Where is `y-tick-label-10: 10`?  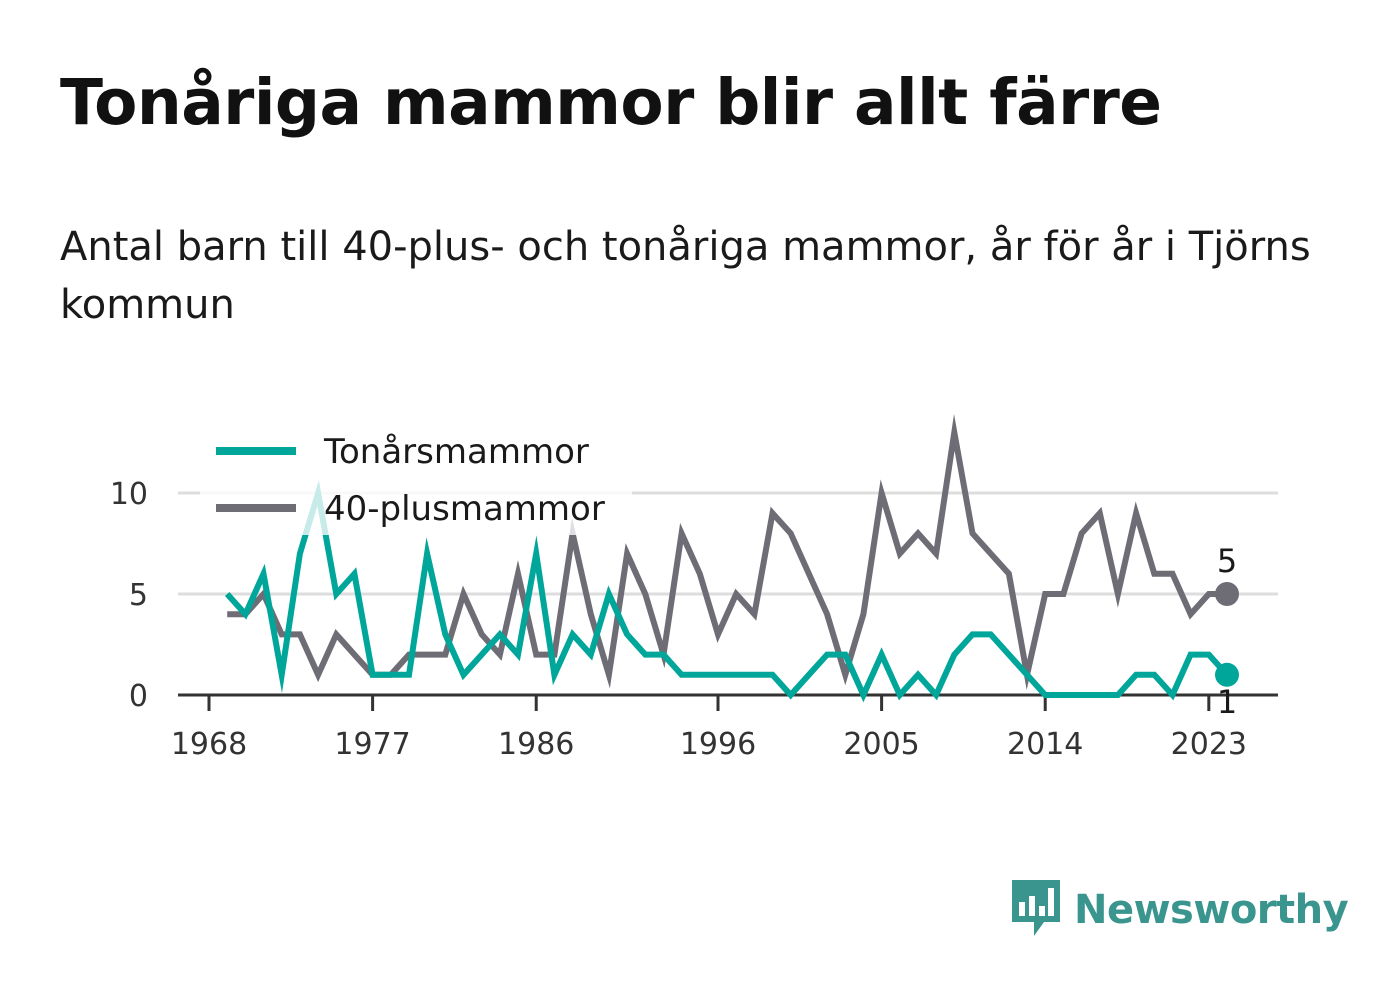
y-tick-label-10: 10 is located at coordinates (129, 494).